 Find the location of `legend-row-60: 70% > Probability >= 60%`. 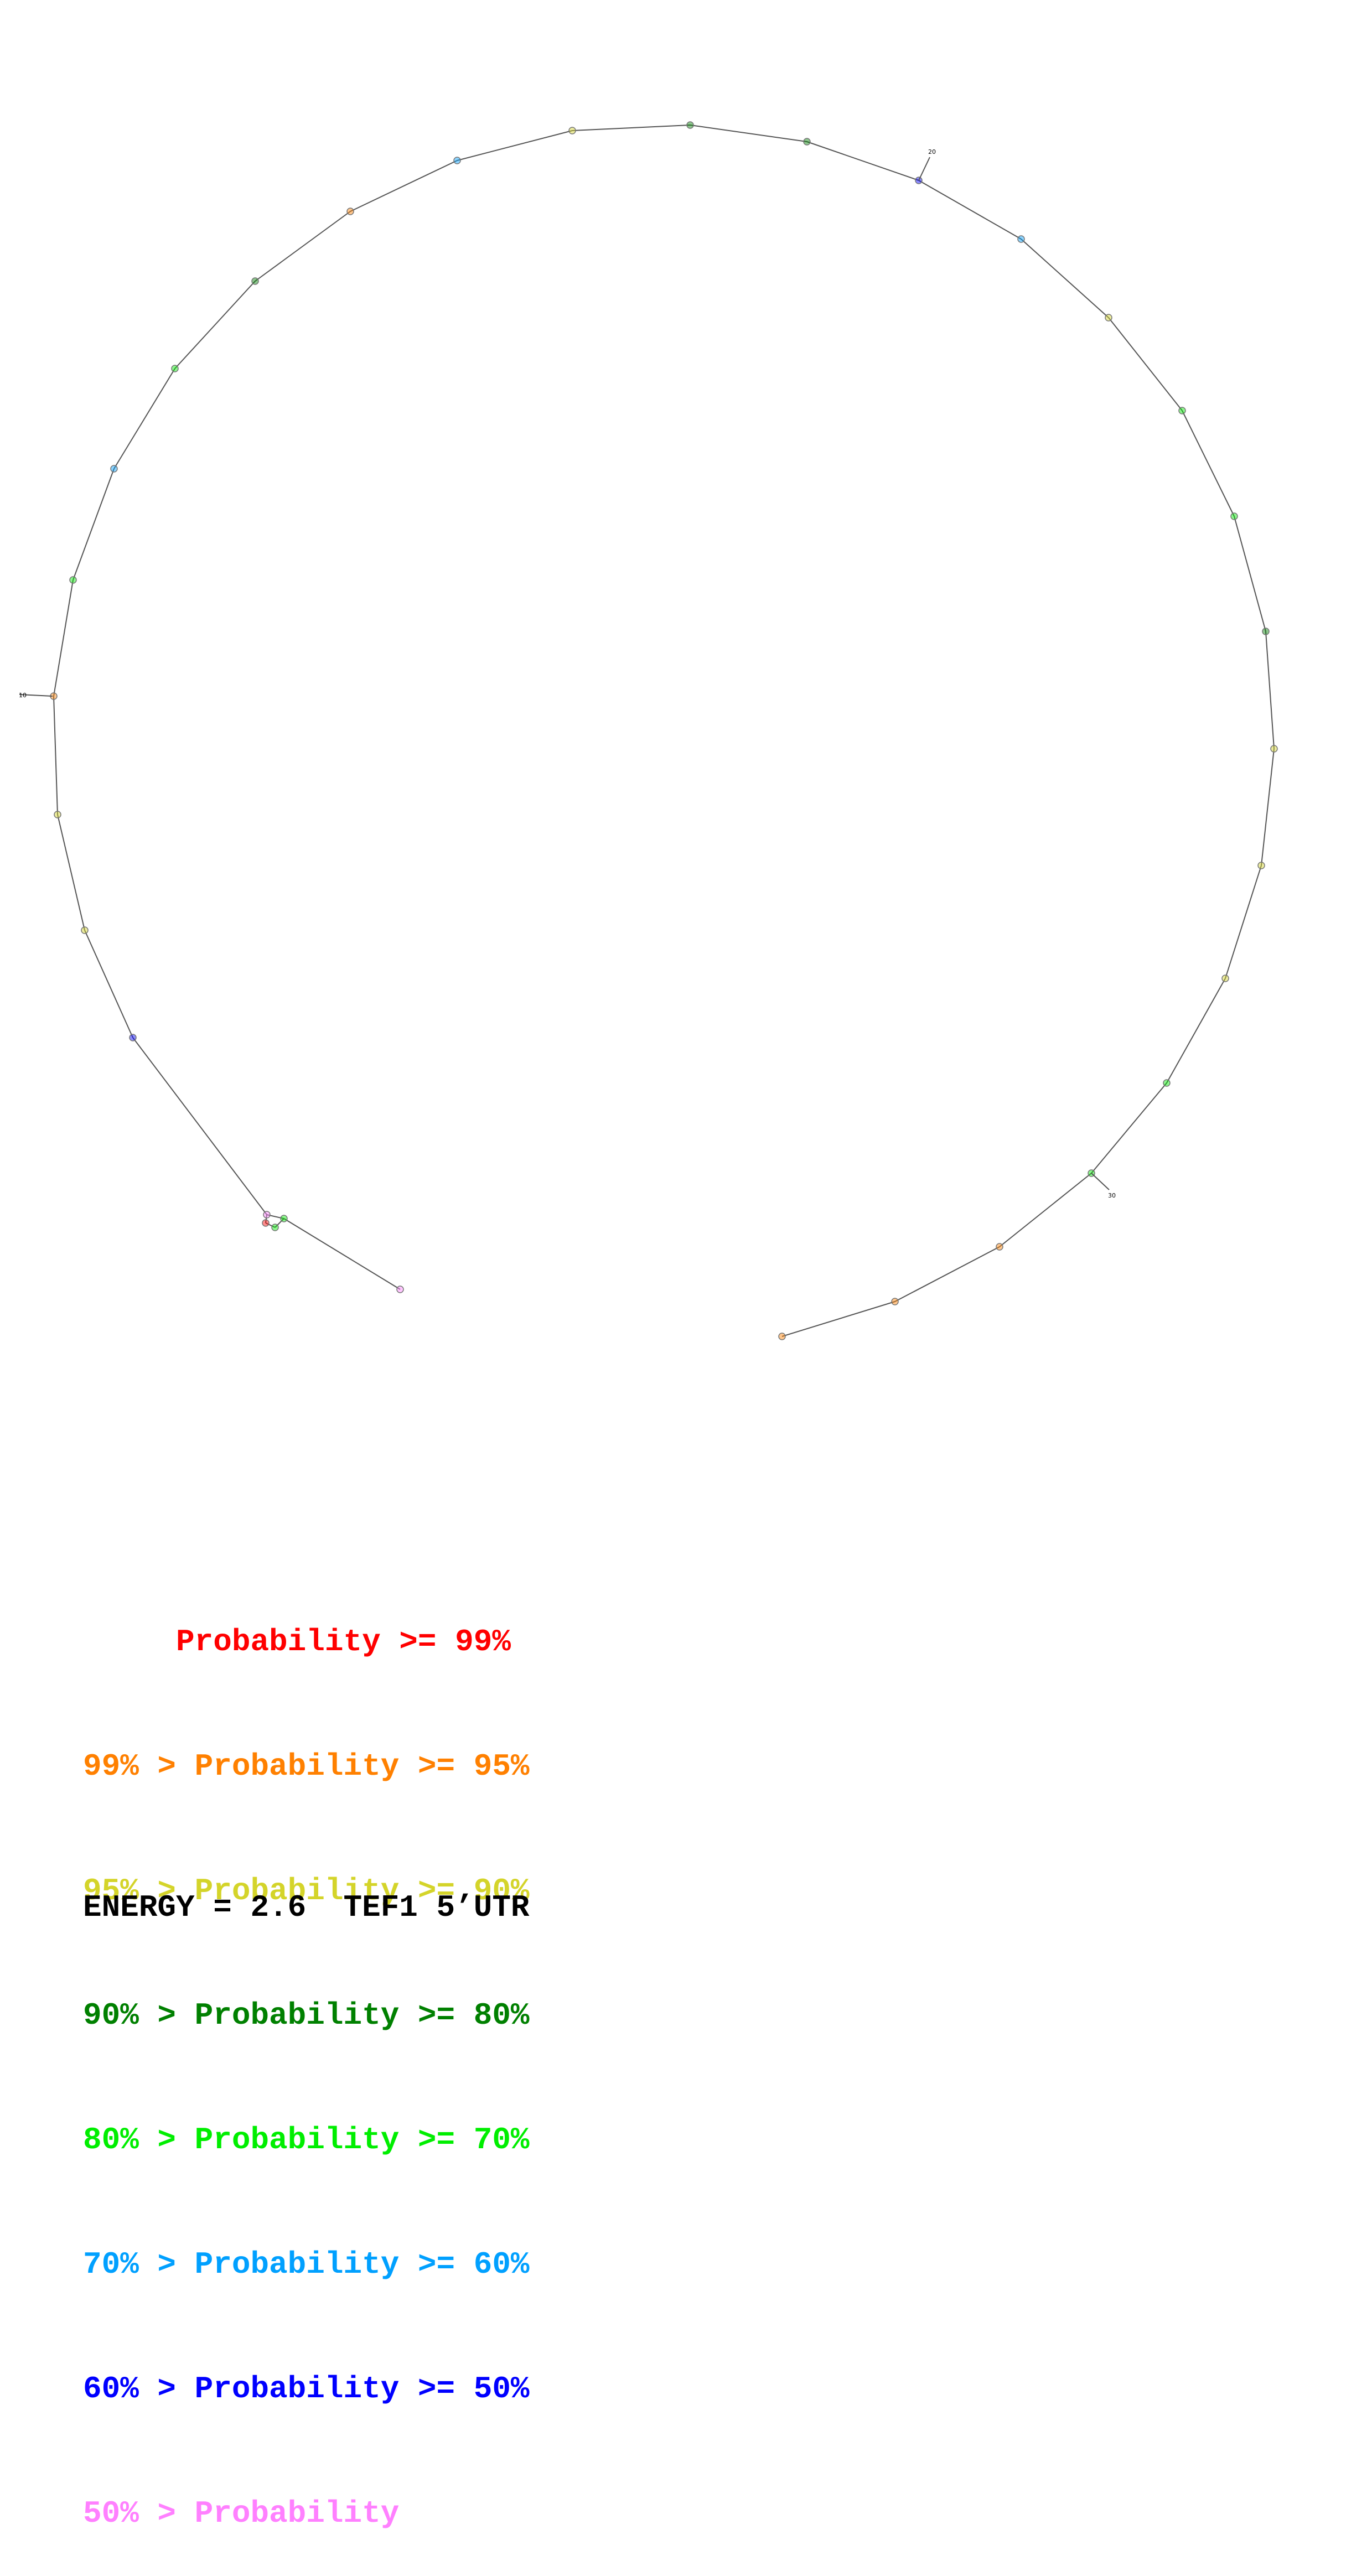

legend-row-60: 70% > Probability >= 60% is located at coordinates (306, 2264).